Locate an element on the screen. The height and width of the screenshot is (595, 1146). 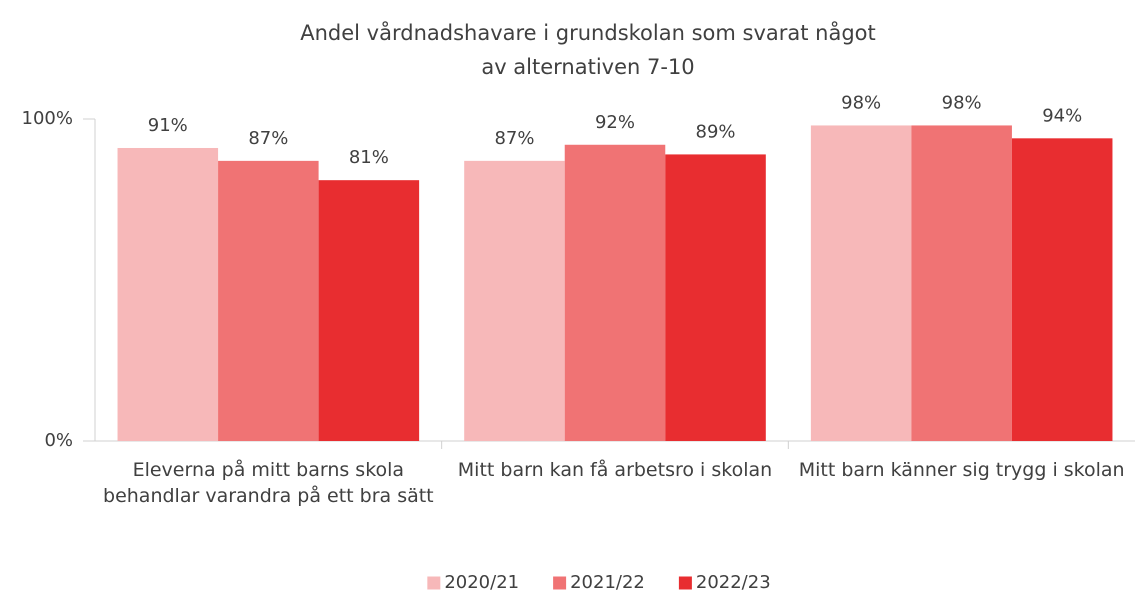
x-tick-label: Mitt barn kan få arbetsro i skolan is located at coordinates (615, 470).